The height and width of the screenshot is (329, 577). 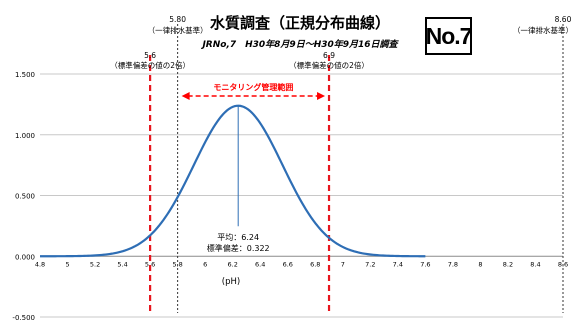 I want to click on y-tick-label: -0.500, so click(x=23, y=318).